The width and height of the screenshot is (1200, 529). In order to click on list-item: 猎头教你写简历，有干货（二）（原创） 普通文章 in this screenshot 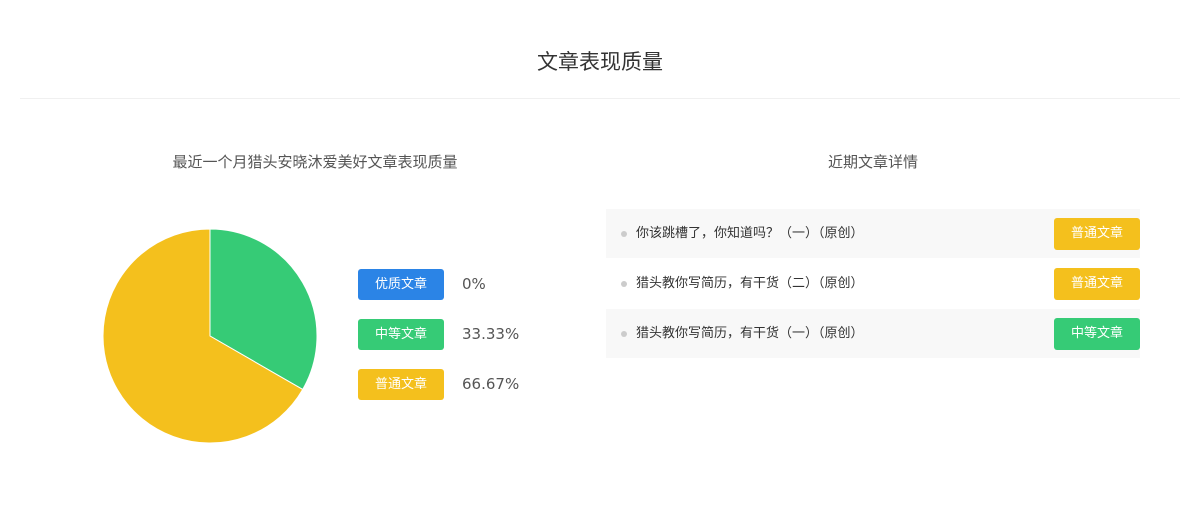, I will do `click(873, 283)`.